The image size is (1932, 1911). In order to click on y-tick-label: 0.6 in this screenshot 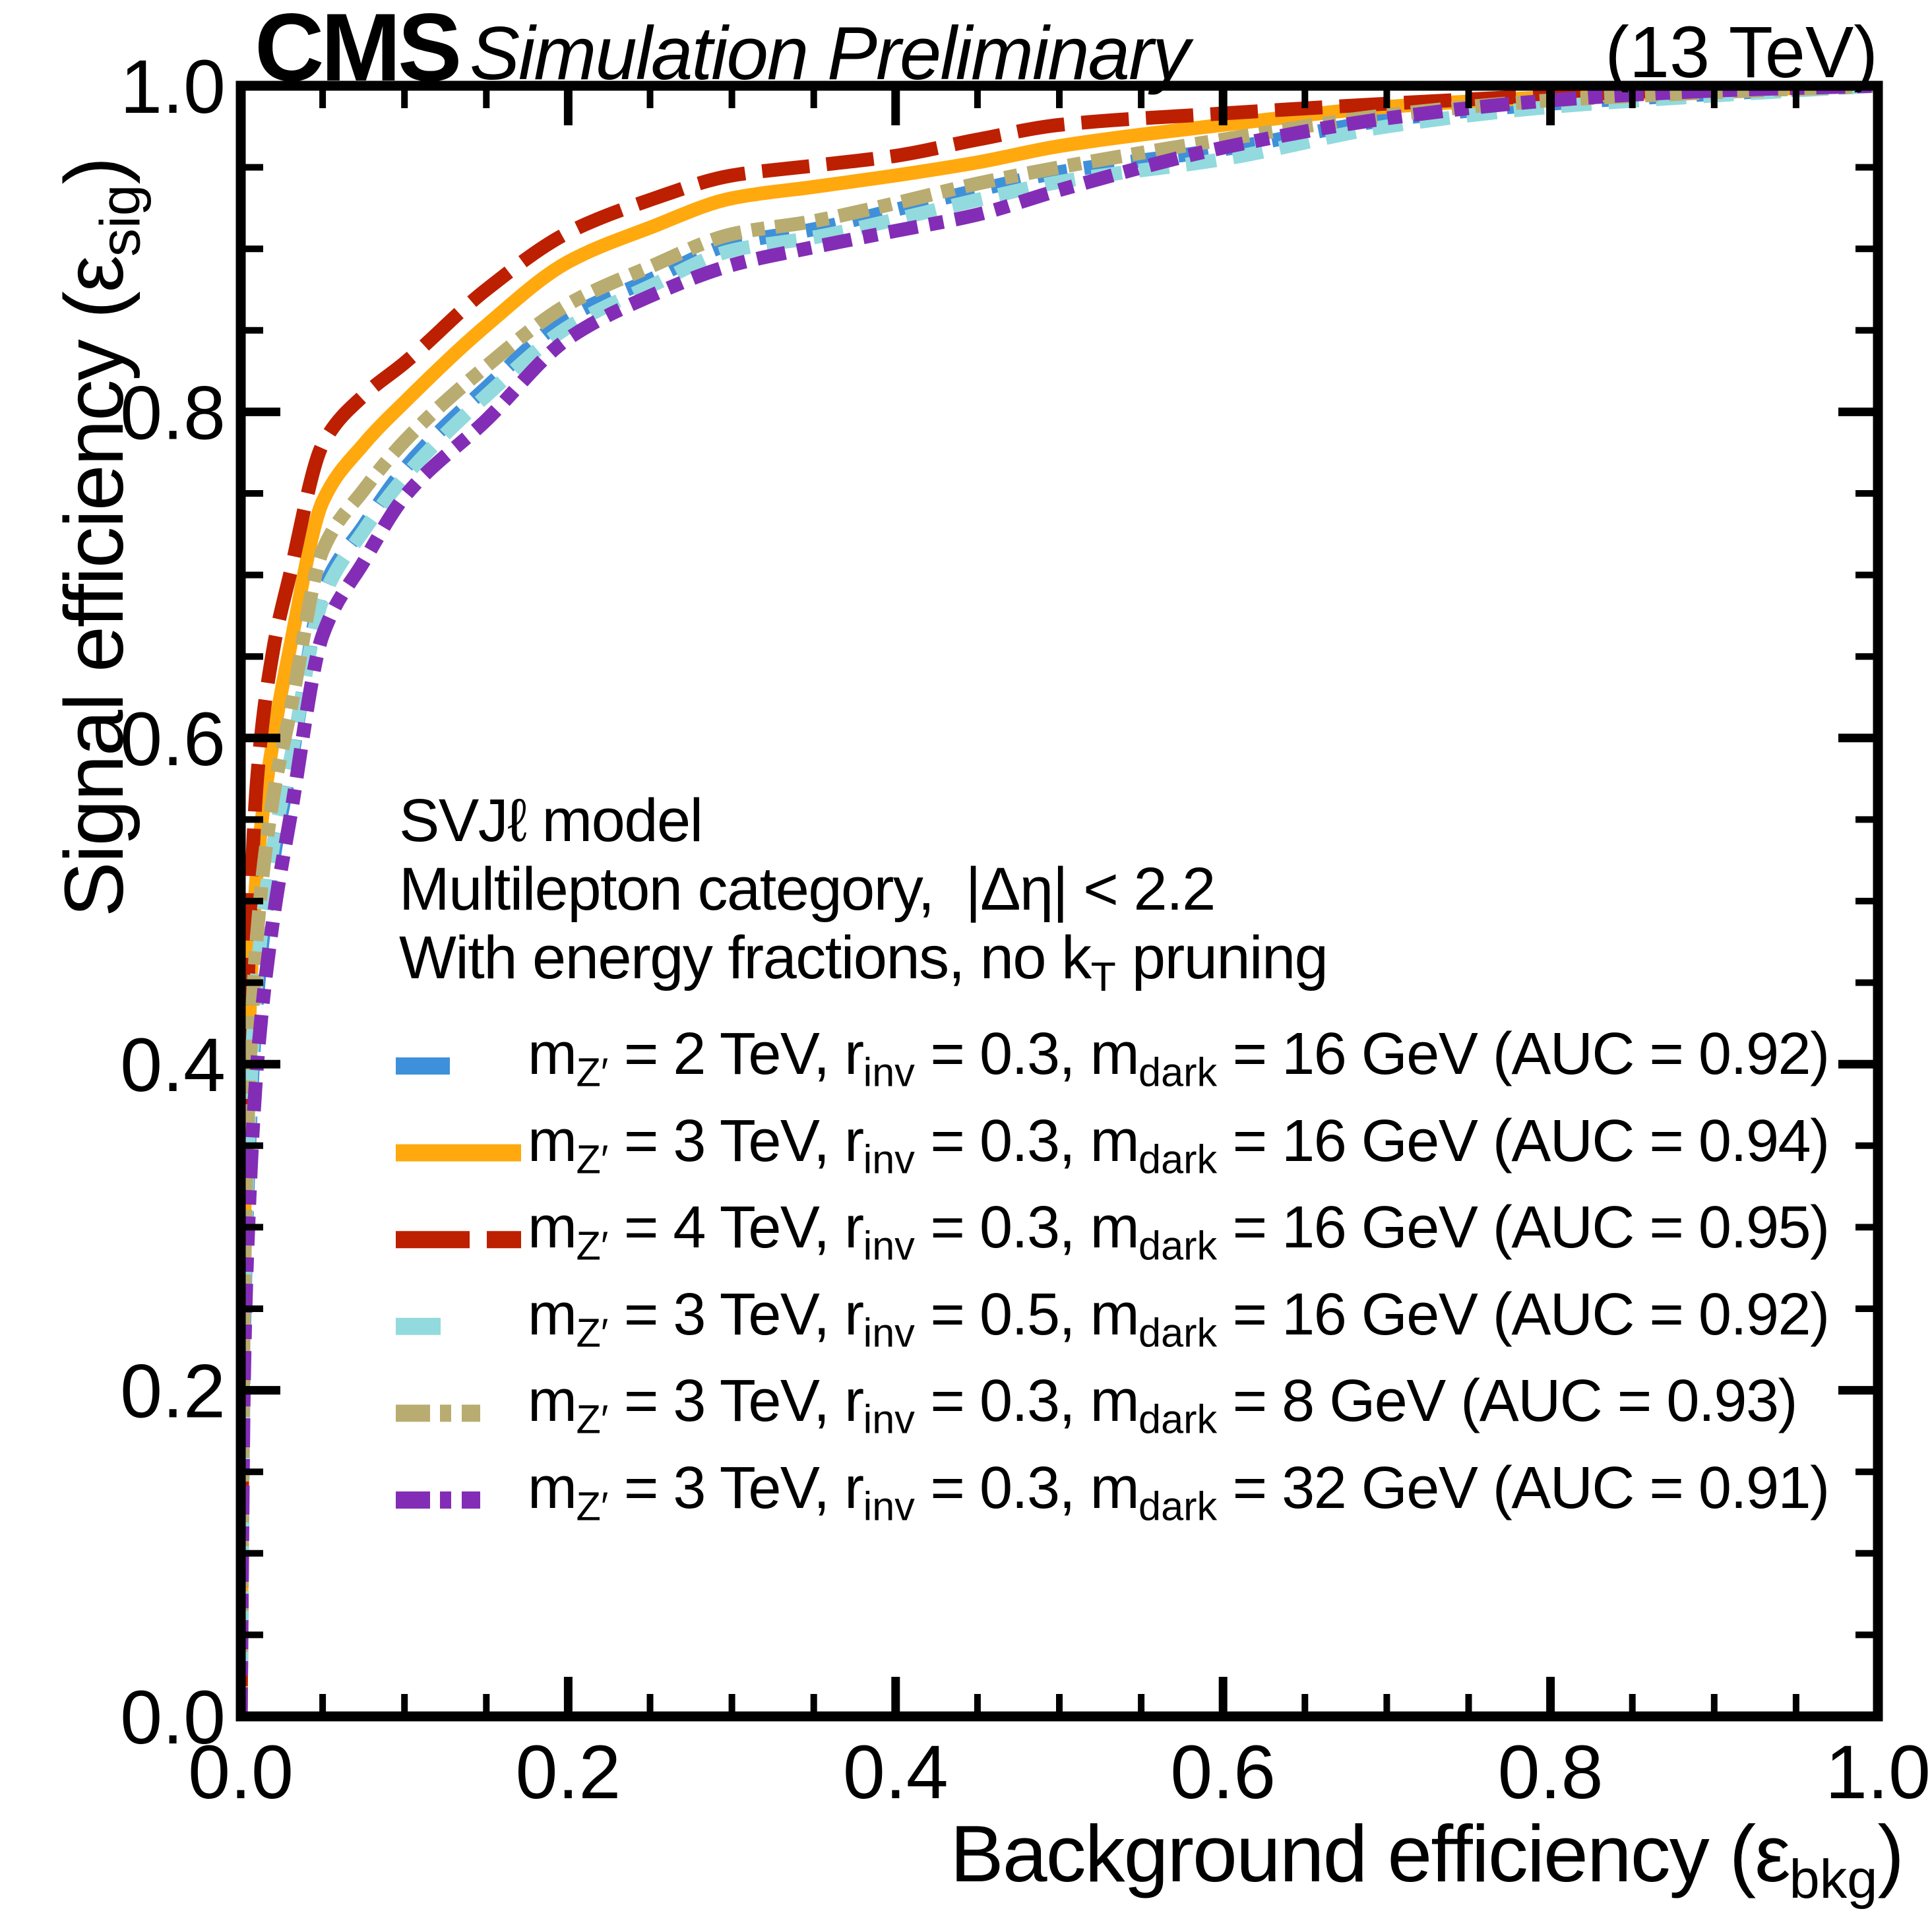, I will do `click(173, 739)`.